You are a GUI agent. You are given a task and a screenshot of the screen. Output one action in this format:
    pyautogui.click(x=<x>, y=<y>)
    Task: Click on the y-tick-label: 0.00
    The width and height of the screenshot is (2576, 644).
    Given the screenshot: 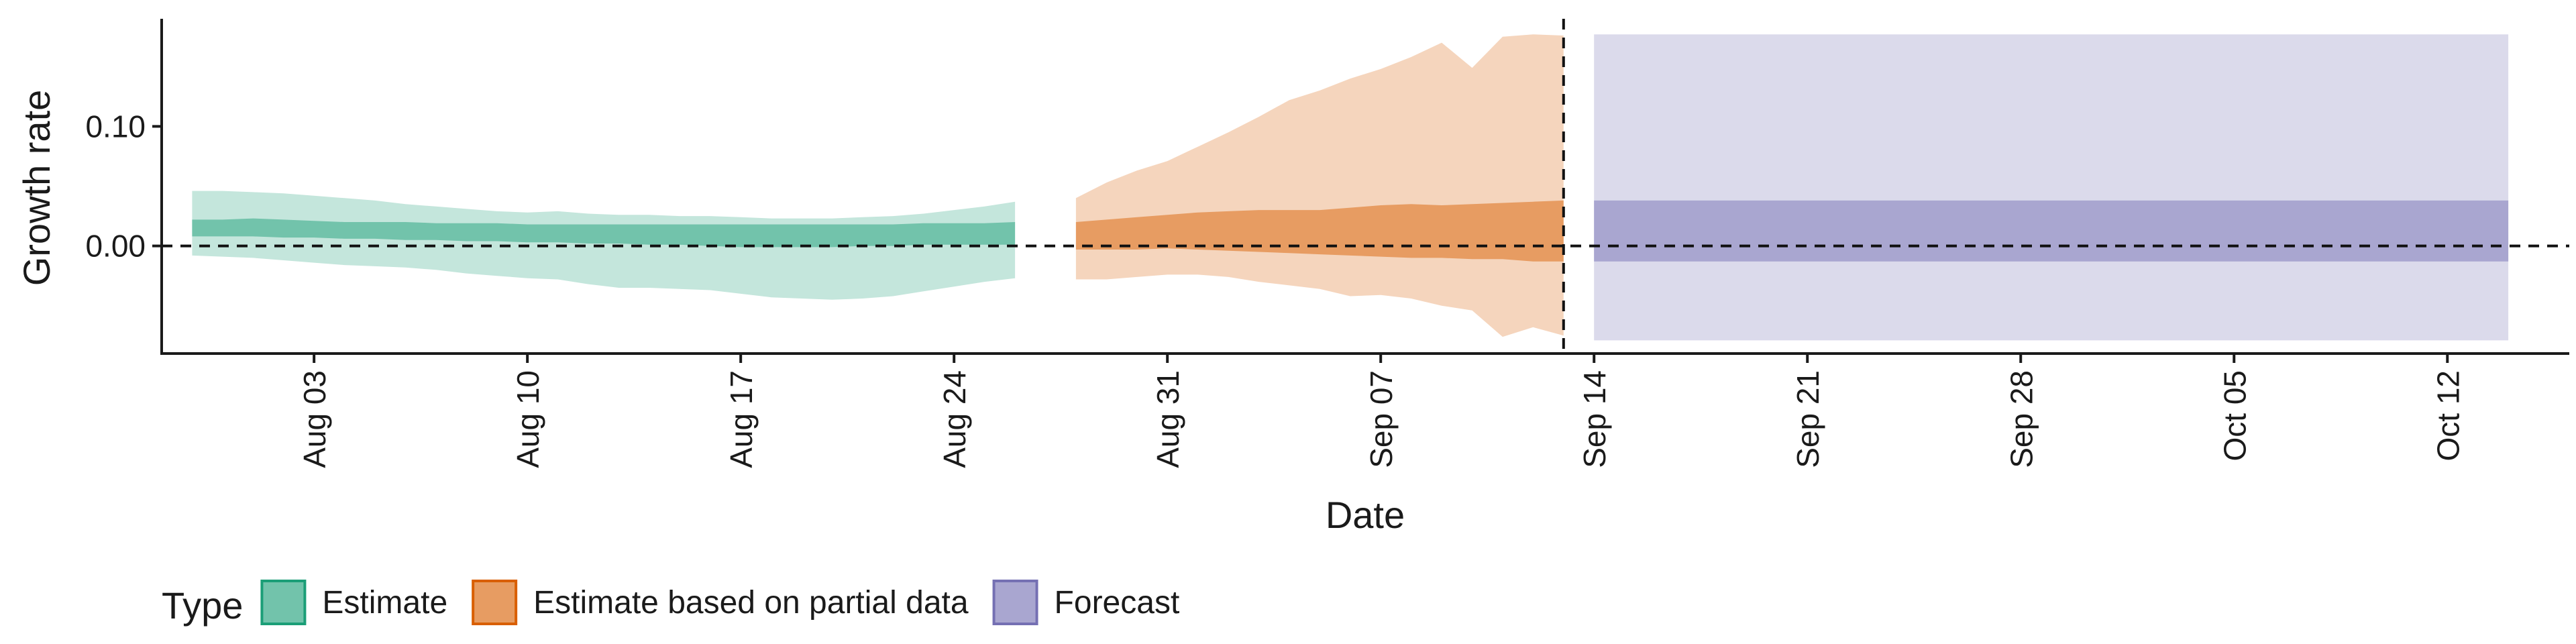 What is the action you would take?
    pyautogui.click(x=115, y=246)
    